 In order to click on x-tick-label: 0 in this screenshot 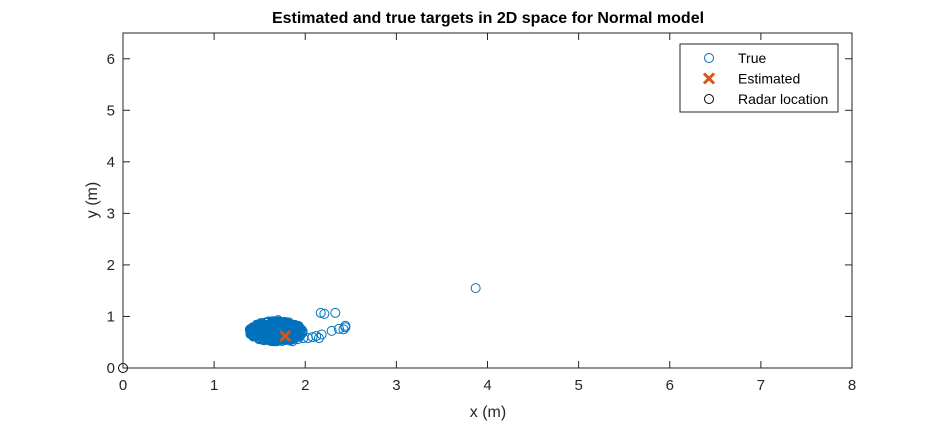, I will do `click(123, 385)`.